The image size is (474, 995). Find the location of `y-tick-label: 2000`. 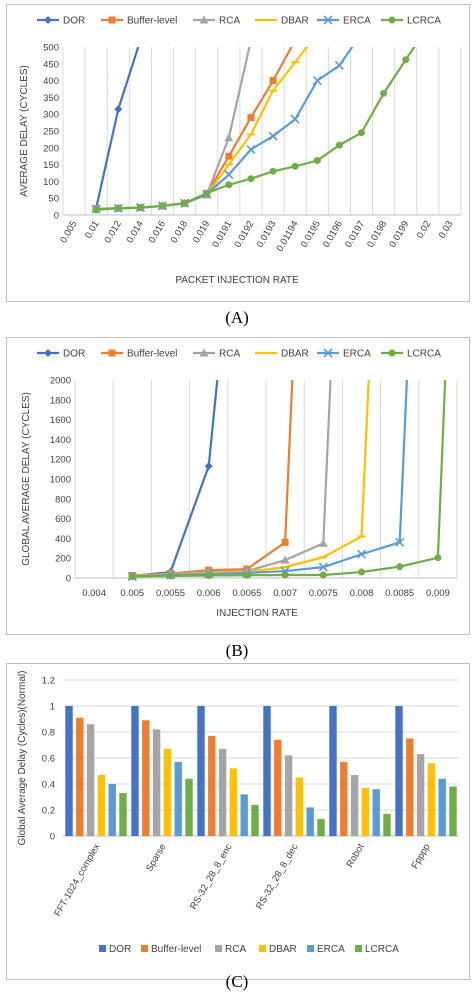

y-tick-label: 2000 is located at coordinates (60, 381).